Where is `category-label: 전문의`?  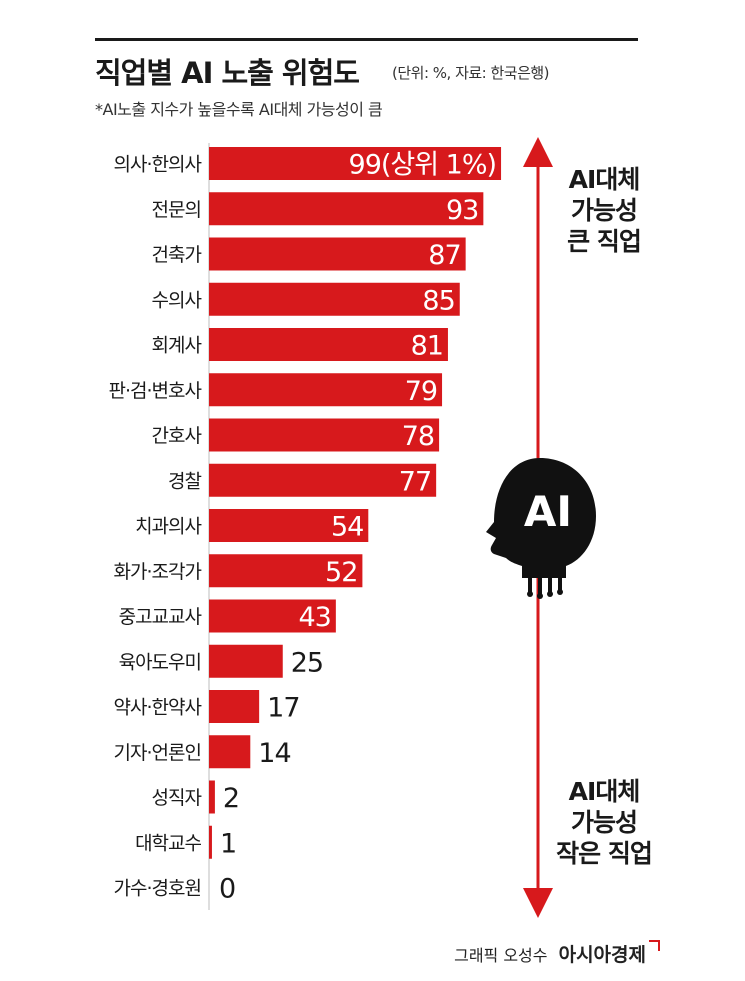
category-label: 전문의 is located at coordinates (176, 210).